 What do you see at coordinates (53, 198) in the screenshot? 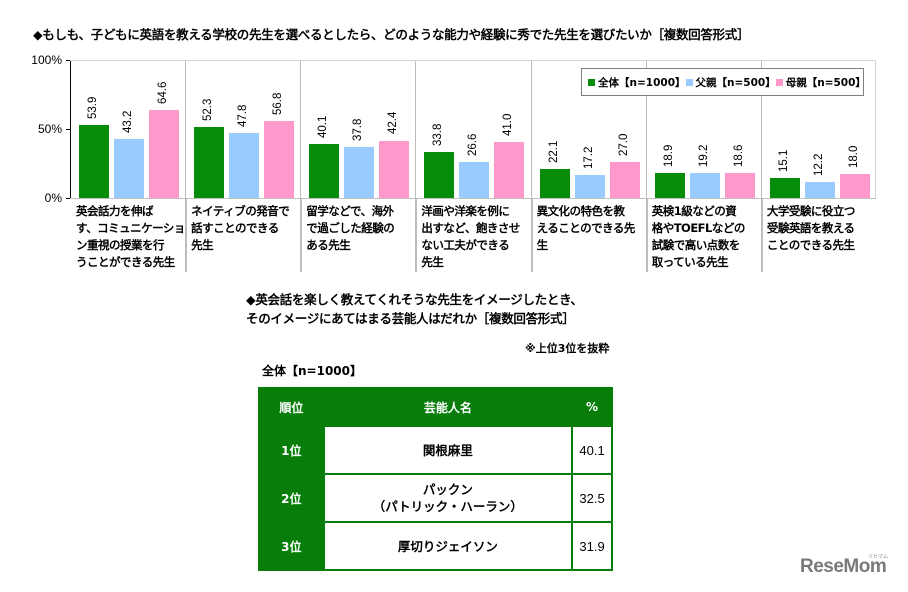
I see `y-label-0: 0%` at bounding box center [53, 198].